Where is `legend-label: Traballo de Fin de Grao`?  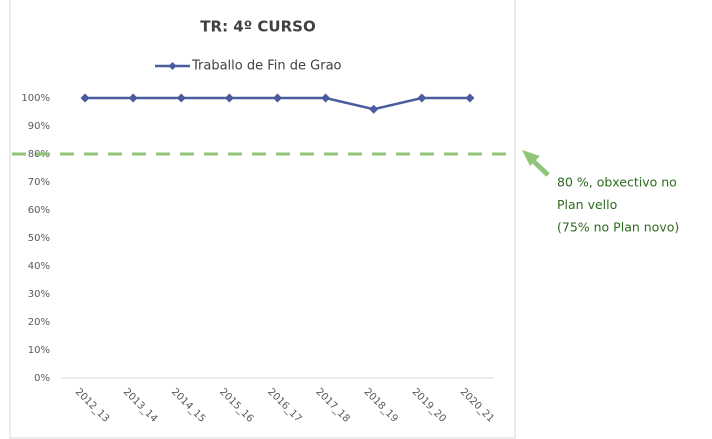
legend-label: Traballo de Fin de Grao is located at coordinates (266, 66).